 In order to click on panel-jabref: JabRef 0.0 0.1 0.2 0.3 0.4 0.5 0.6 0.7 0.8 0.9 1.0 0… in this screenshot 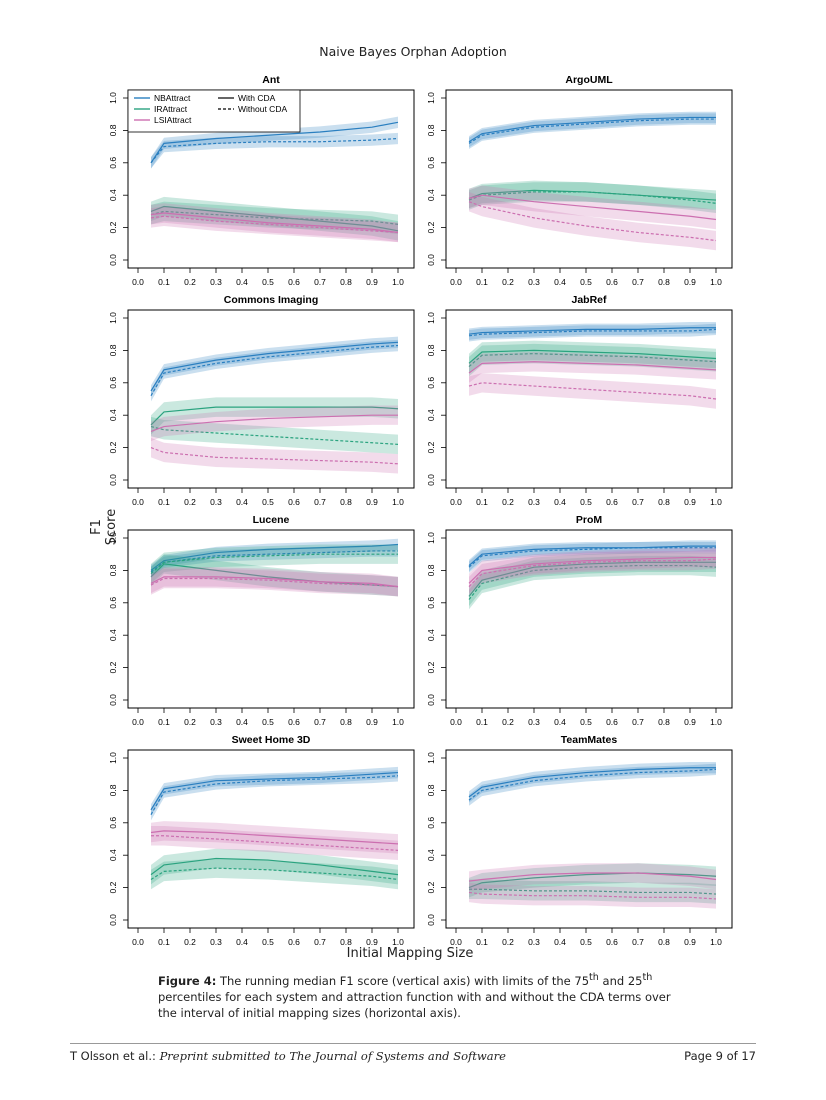, I will do `click(579, 400)`.